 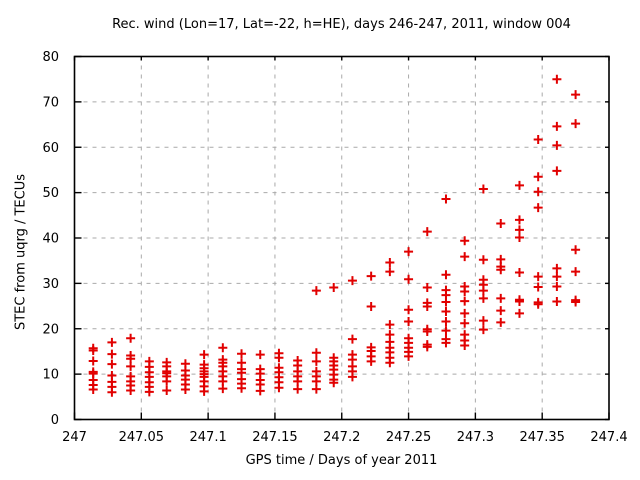 What do you see at coordinates (208, 437) in the screenshot?
I see `x-tick-label: 247.1` at bounding box center [208, 437].